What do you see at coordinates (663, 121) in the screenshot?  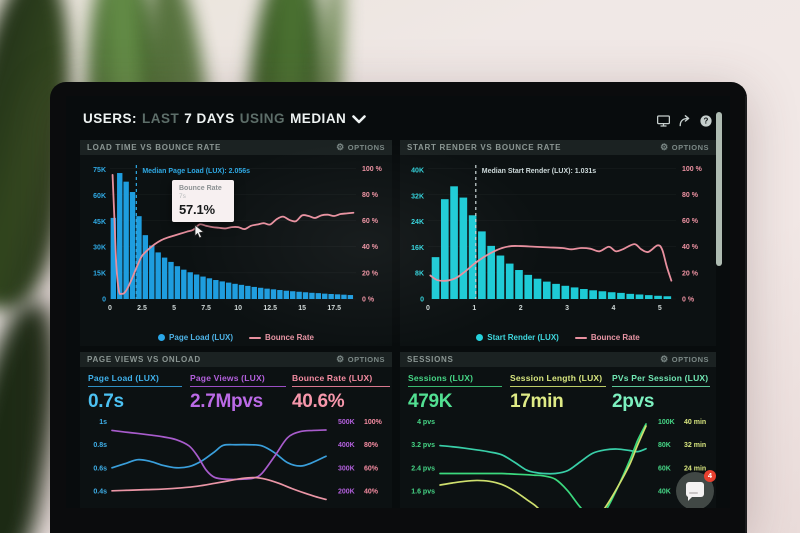 I see `display-icon` at bounding box center [663, 121].